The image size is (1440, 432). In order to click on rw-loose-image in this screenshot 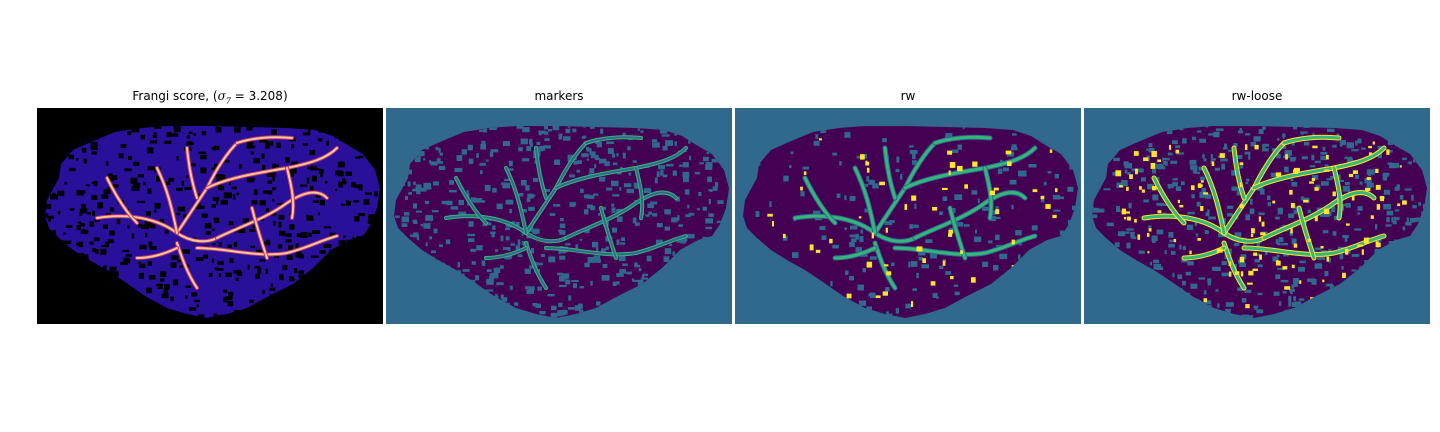, I will do `click(1257, 216)`.